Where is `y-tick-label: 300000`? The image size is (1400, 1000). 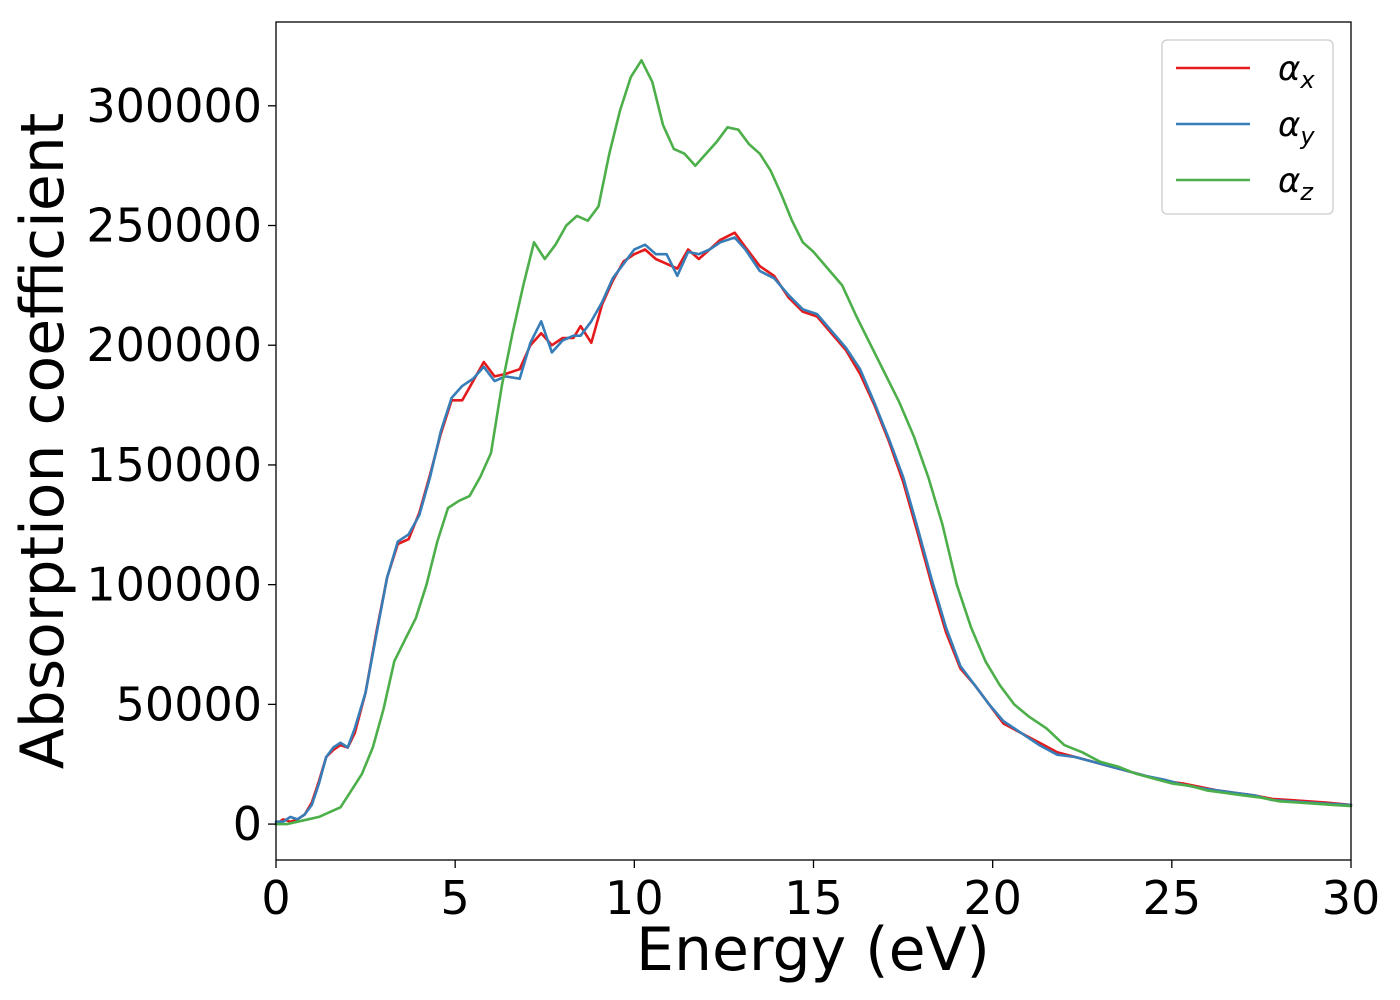
y-tick-label: 300000 is located at coordinates (174, 106).